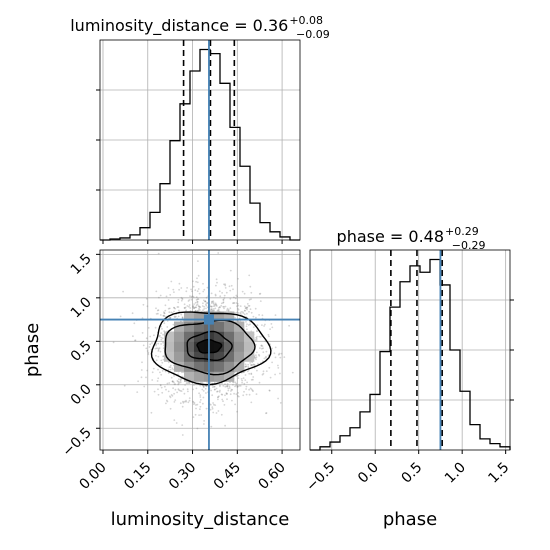  What do you see at coordinates (411, 473) in the screenshot?
I see `hist-phase-xtick-label-2: 0.5` at bounding box center [411, 473].